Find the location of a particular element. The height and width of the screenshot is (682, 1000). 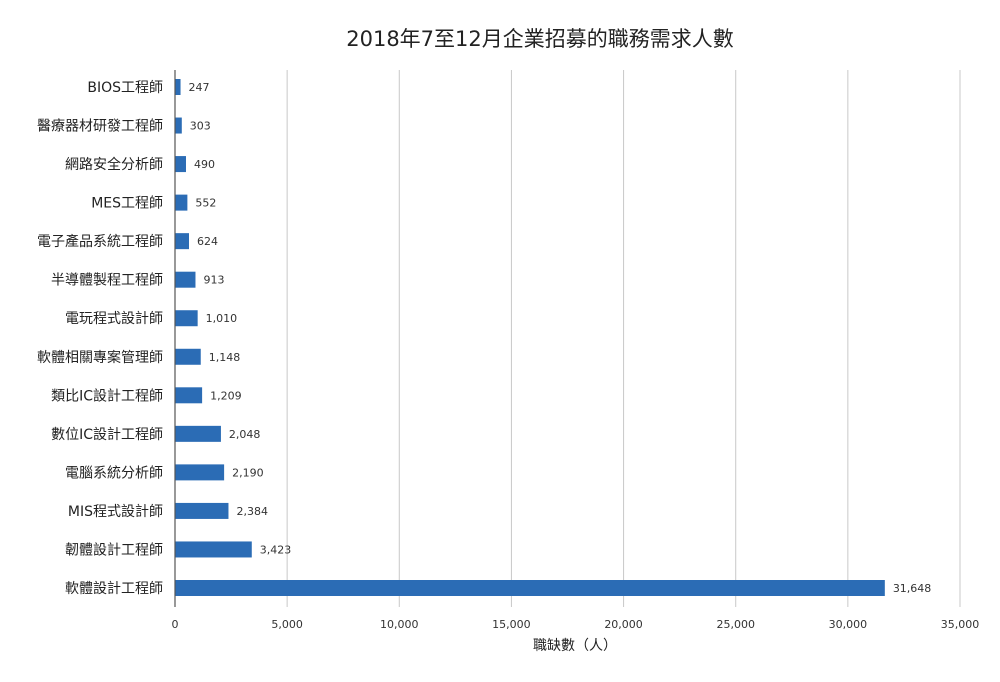

category-label: 類比IC設計工程師 is located at coordinates (107, 396).